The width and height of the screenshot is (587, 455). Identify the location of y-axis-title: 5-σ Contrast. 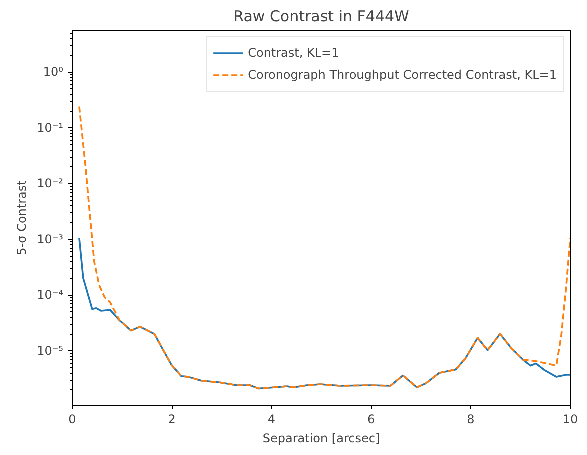
(22, 218).